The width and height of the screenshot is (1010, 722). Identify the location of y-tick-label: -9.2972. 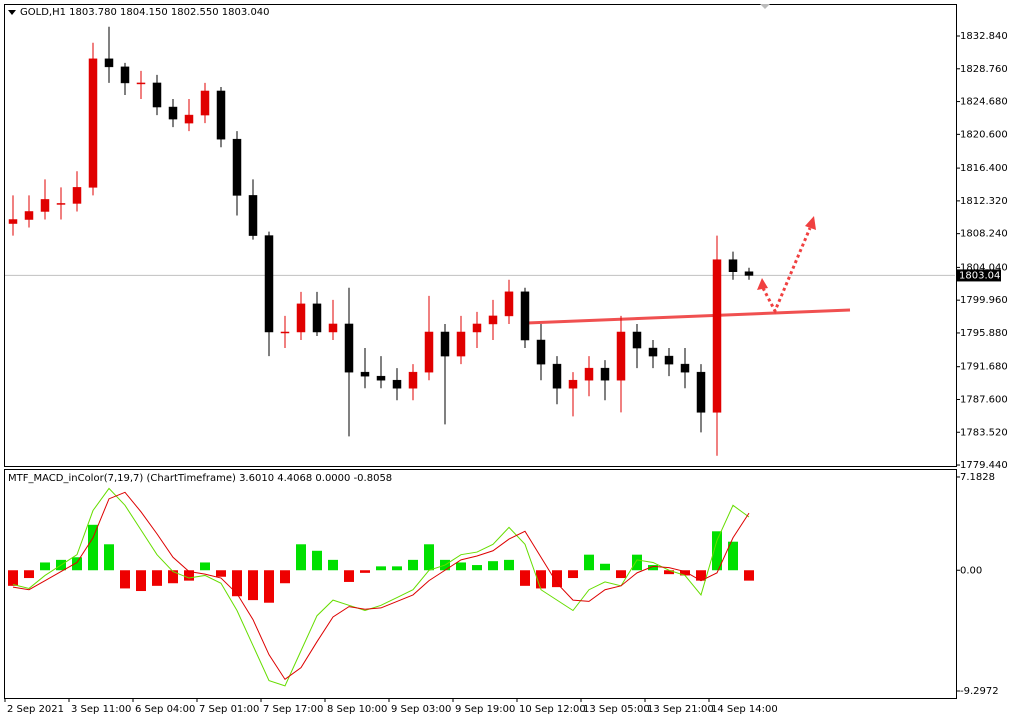
(979, 691).